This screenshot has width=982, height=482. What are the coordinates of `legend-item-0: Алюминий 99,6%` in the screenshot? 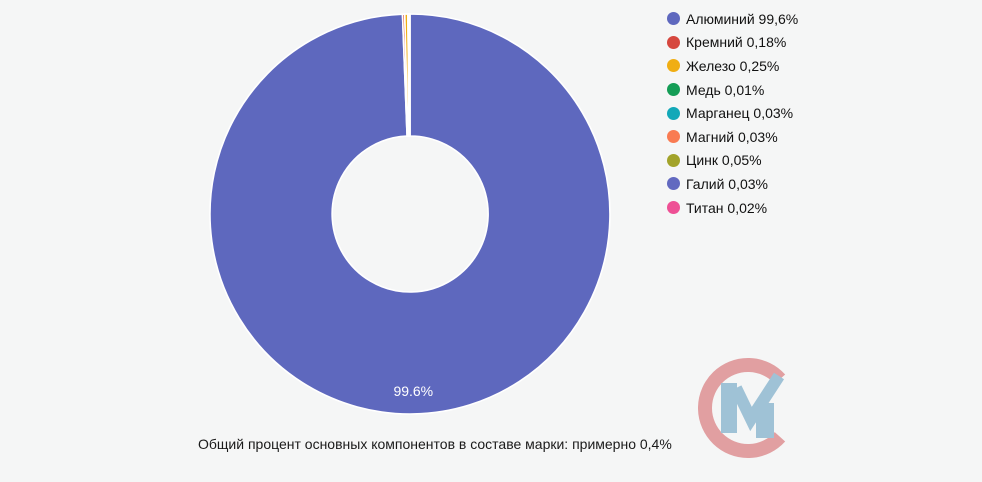 It's located at (732, 19).